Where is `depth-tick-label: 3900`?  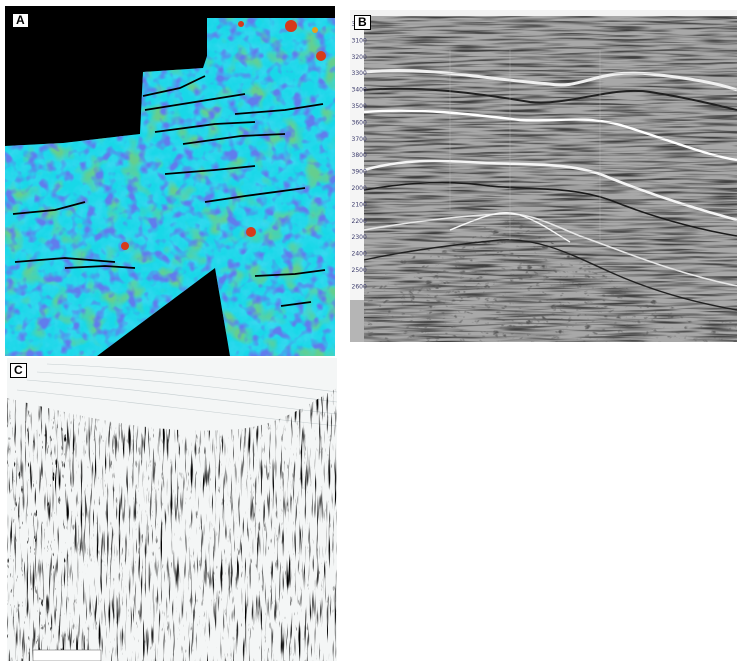 depth-tick-label: 3900 is located at coordinates (359, 172).